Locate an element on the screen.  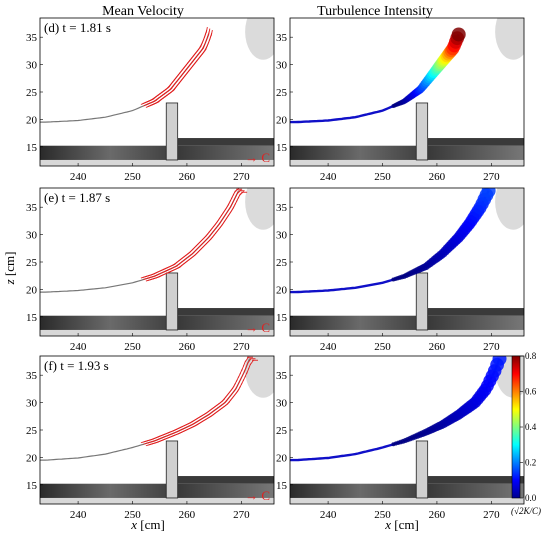
panel-3-intensity: 15 20 25 30 35 240 250 260 270 is located at coordinates (400, 438).